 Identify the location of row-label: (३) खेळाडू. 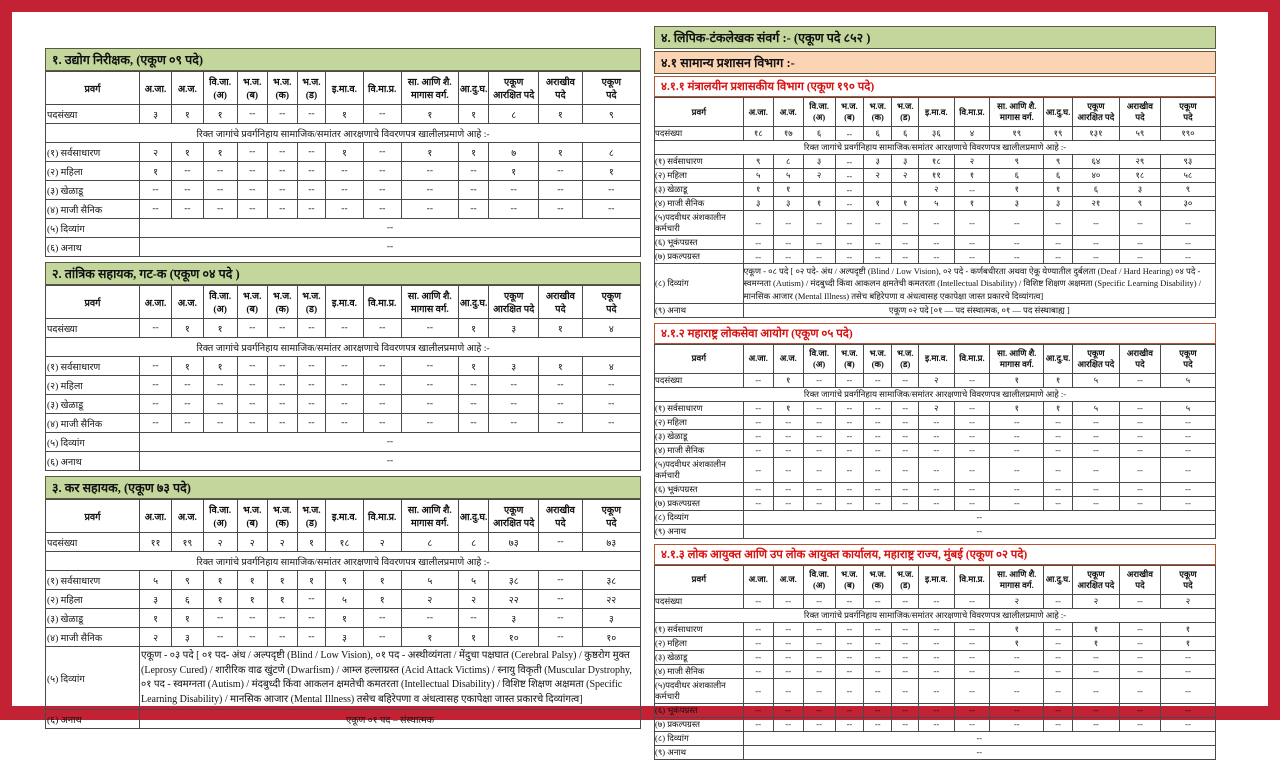
(699, 657).